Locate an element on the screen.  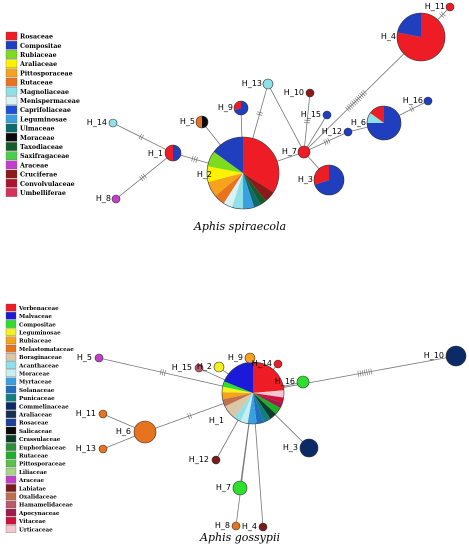
legend-item-myrtaceae: Myrtaceae is located at coordinates (28, 381).